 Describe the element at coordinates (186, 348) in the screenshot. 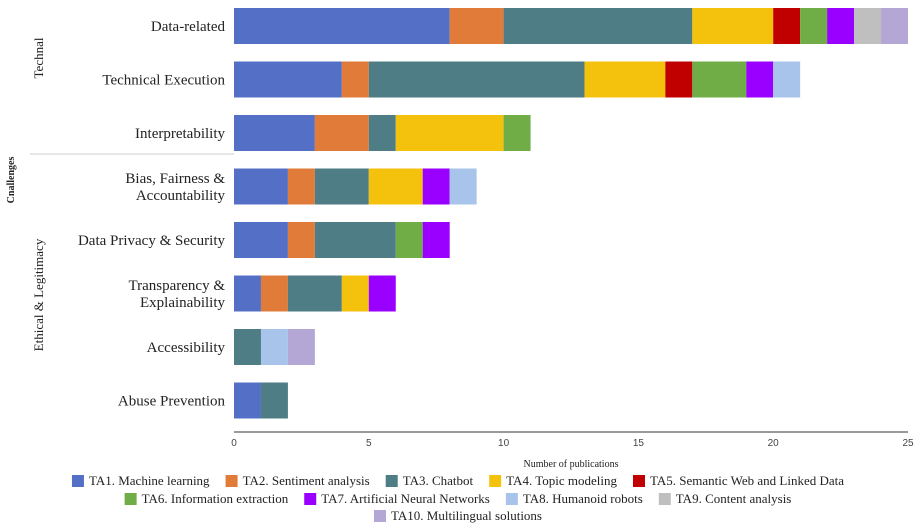

I see `category-label: Accessibility` at that location.